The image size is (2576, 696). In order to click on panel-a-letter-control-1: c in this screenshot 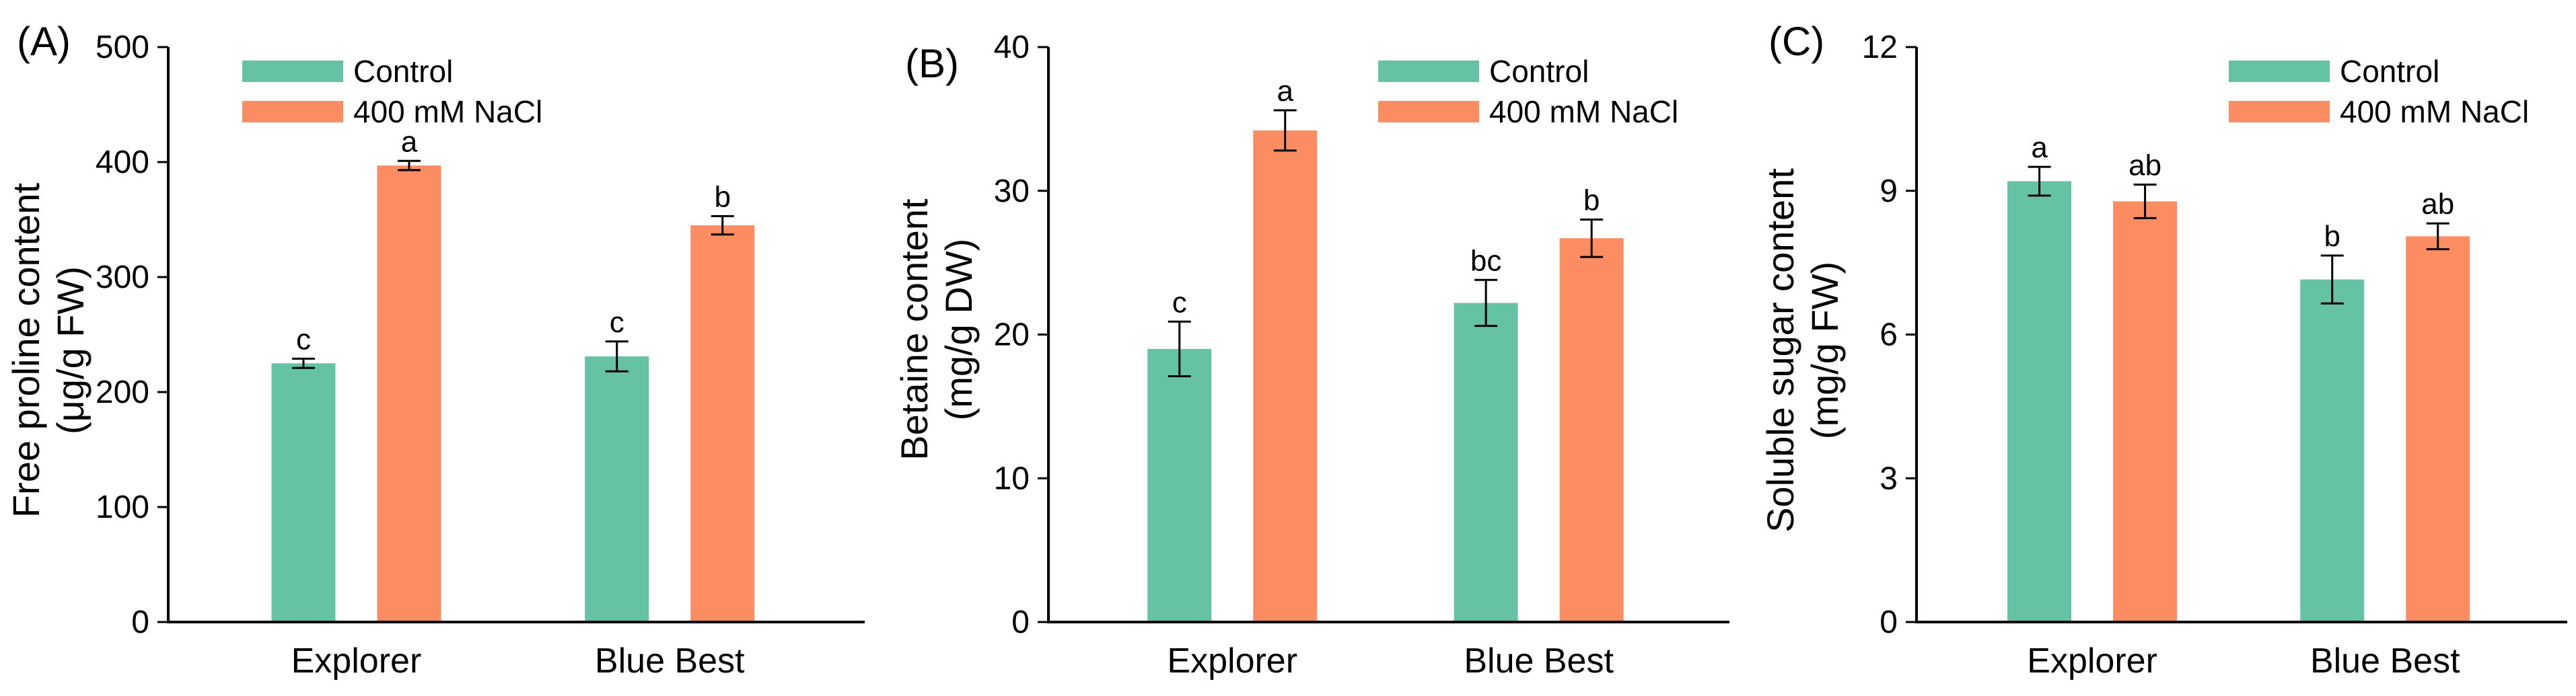, I will do `click(617, 322)`.